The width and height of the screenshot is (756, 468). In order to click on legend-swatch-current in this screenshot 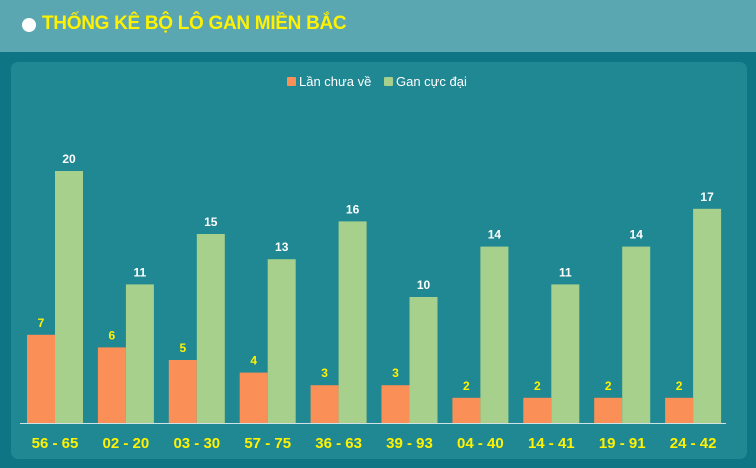, I will do `click(291, 81)`.